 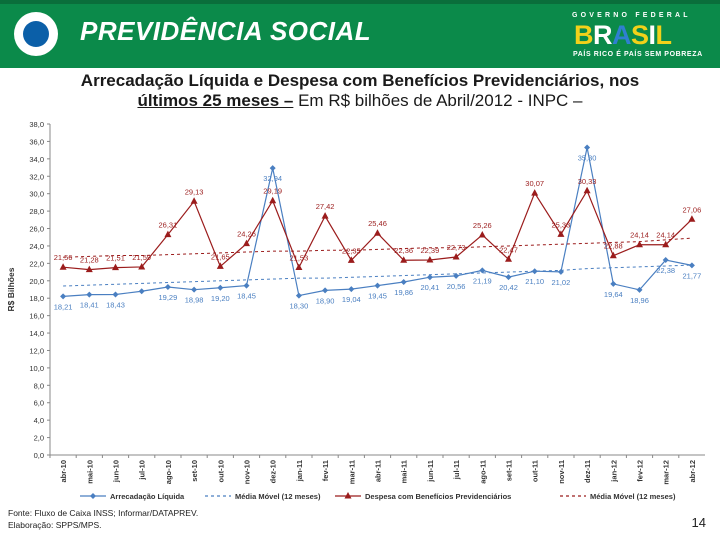 What do you see at coordinates (247, 472) in the screenshot?
I see `x-tick-label: nov-10` at bounding box center [247, 472].